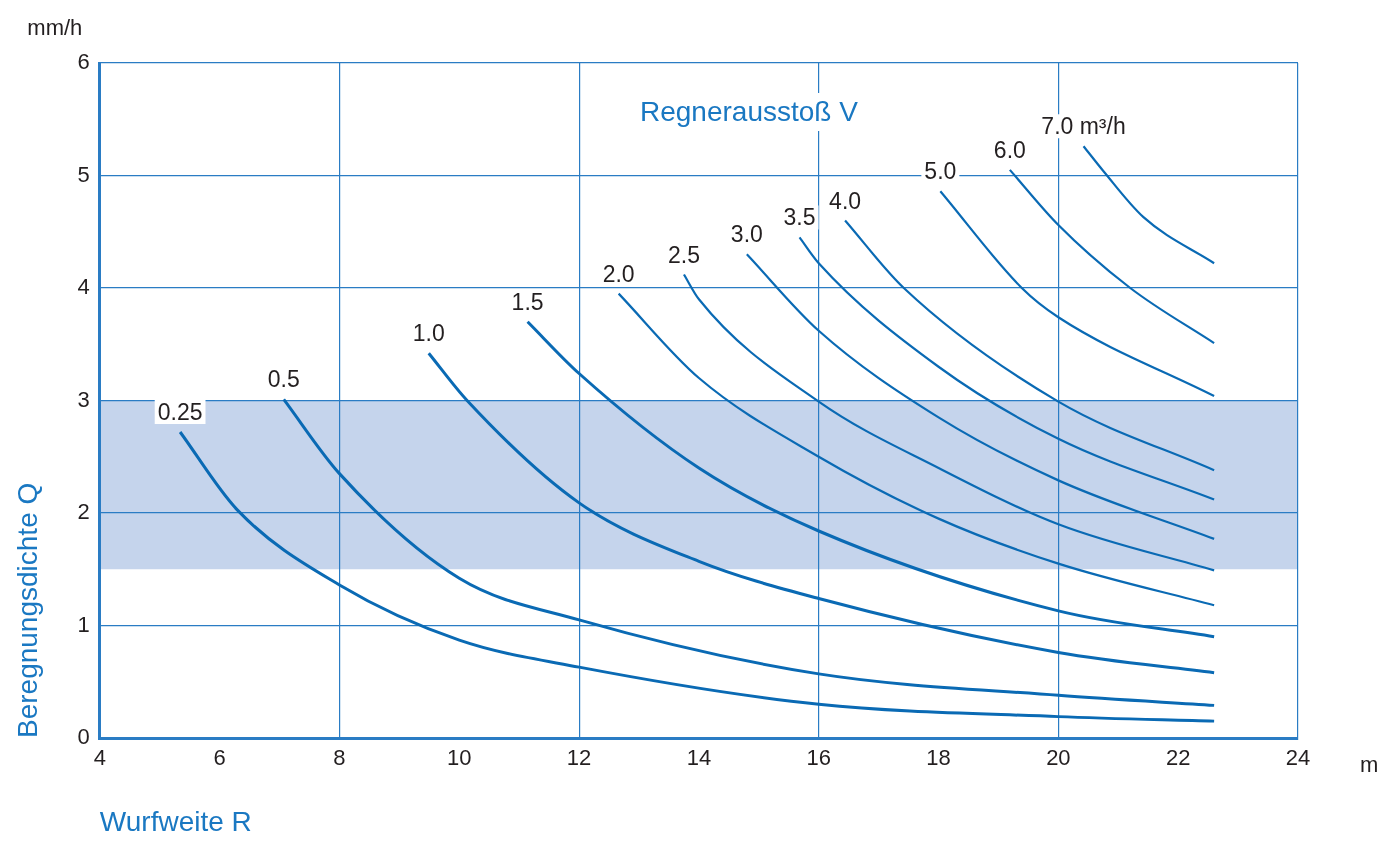 The height and width of the screenshot is (854, 1389). I want to click on y-tick-label: 3, so click(83, 399).